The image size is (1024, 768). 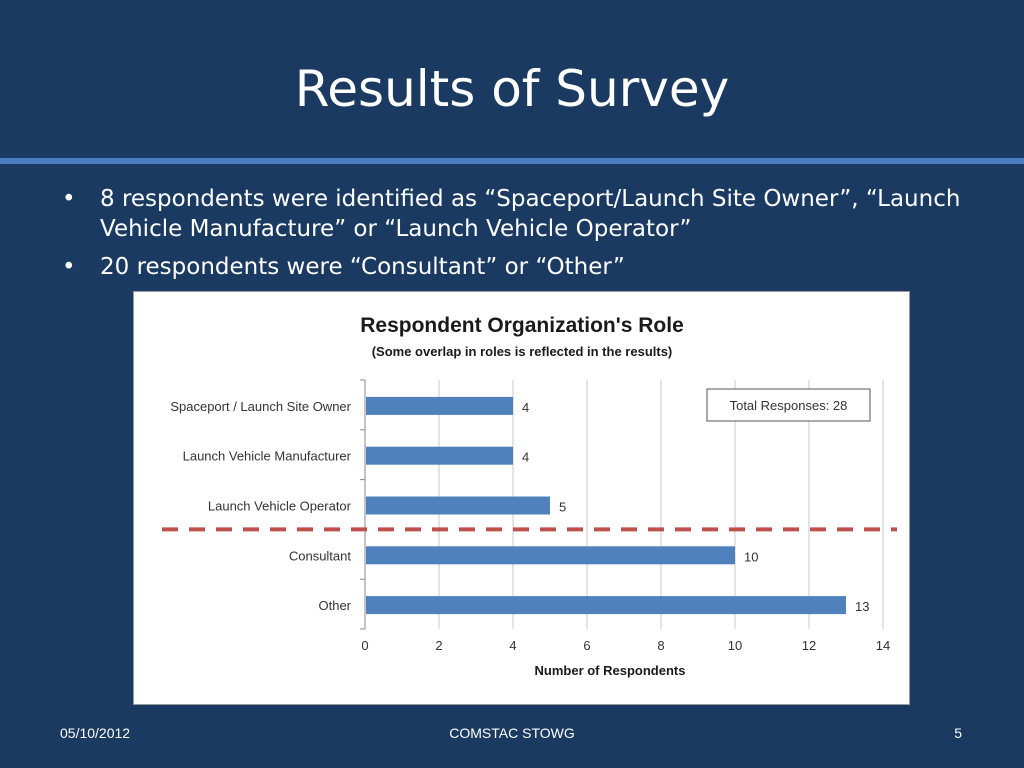 What do you see at coordinates (512, 89) in the screenshot?
I see `slide-title: Results of Survey` at bounding box center [512, 89].